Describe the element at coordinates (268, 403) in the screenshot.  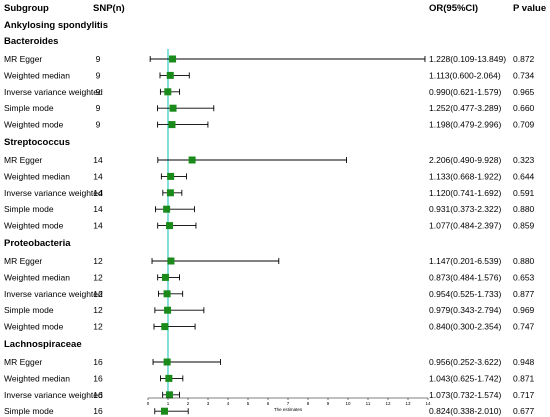
I see `x-tick-label: 6` at that location.